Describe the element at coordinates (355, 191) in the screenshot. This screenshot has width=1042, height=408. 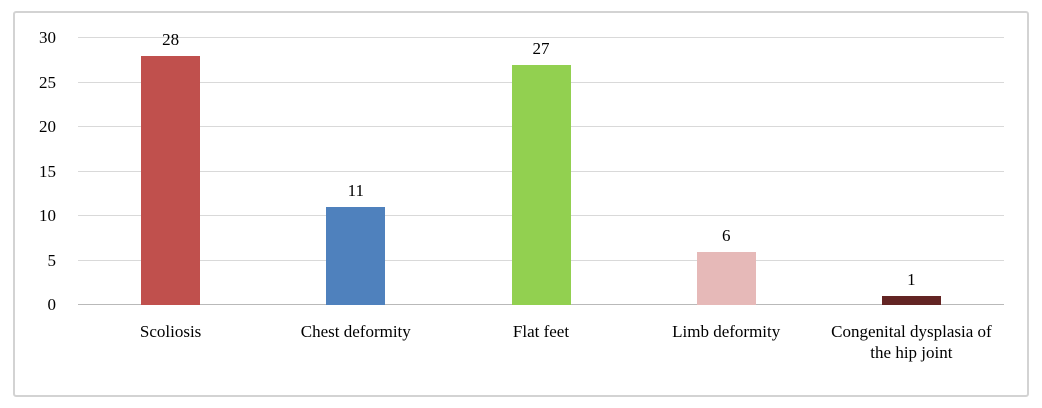
I see `bar-value-label: 11` at that location.